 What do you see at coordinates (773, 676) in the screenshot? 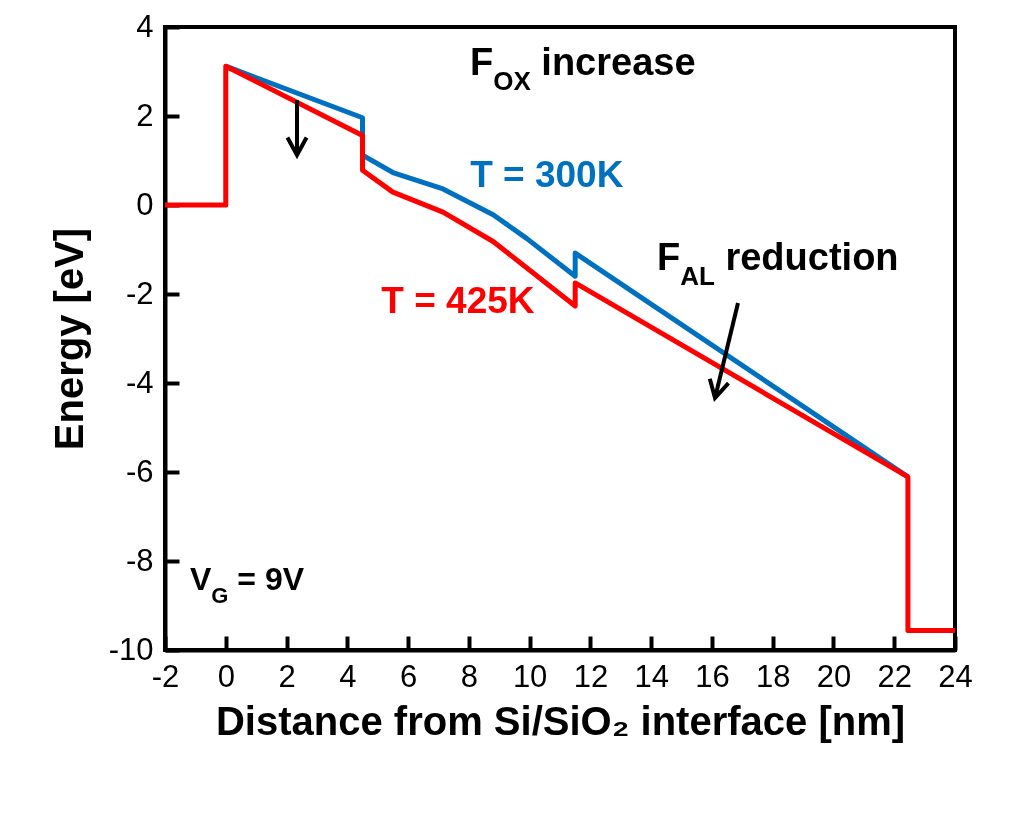
I see `x-tick-label: 18` at bounding box center [773, 676].